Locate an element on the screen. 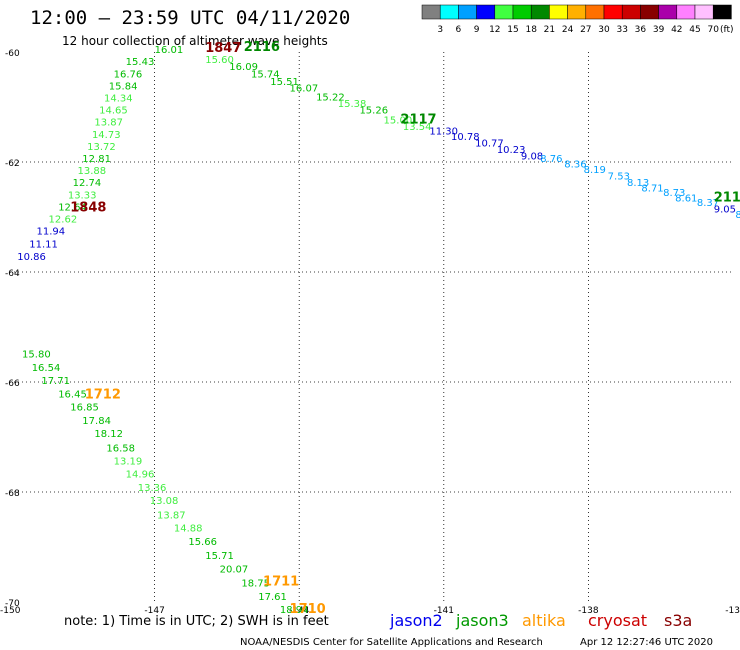  wave-height-value: 13.33 is located at coordinates (82, 195).